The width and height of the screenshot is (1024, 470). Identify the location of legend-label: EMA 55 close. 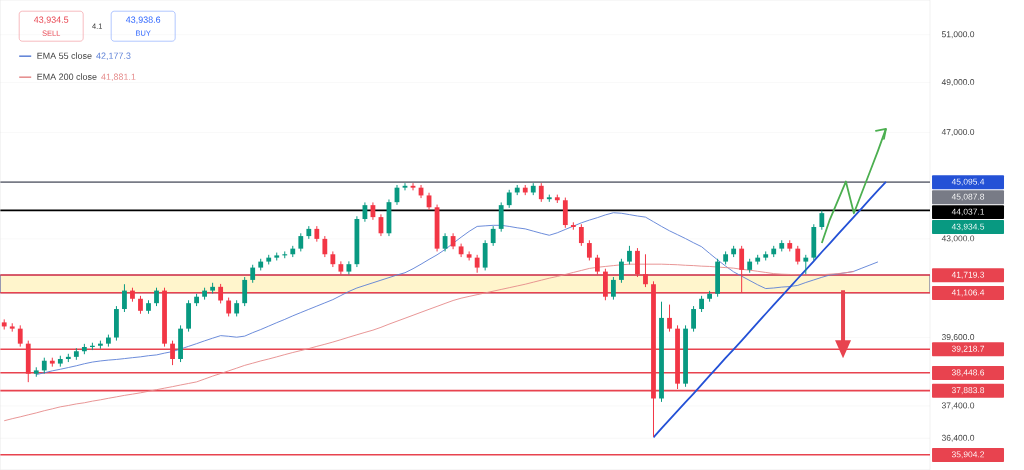
(64, 55).